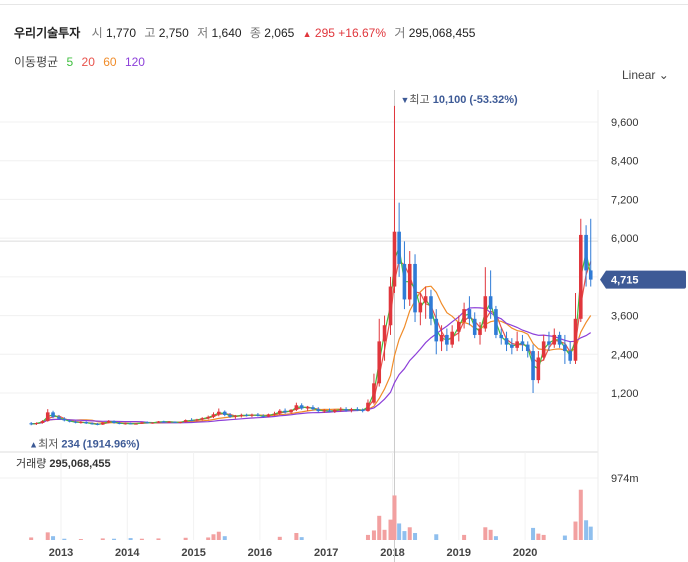 The image size is (688, 562). What do you see at coordinates (173, 33) in the screenshot?
I see `high-value: 2,750` at bounding box center [173, 33].